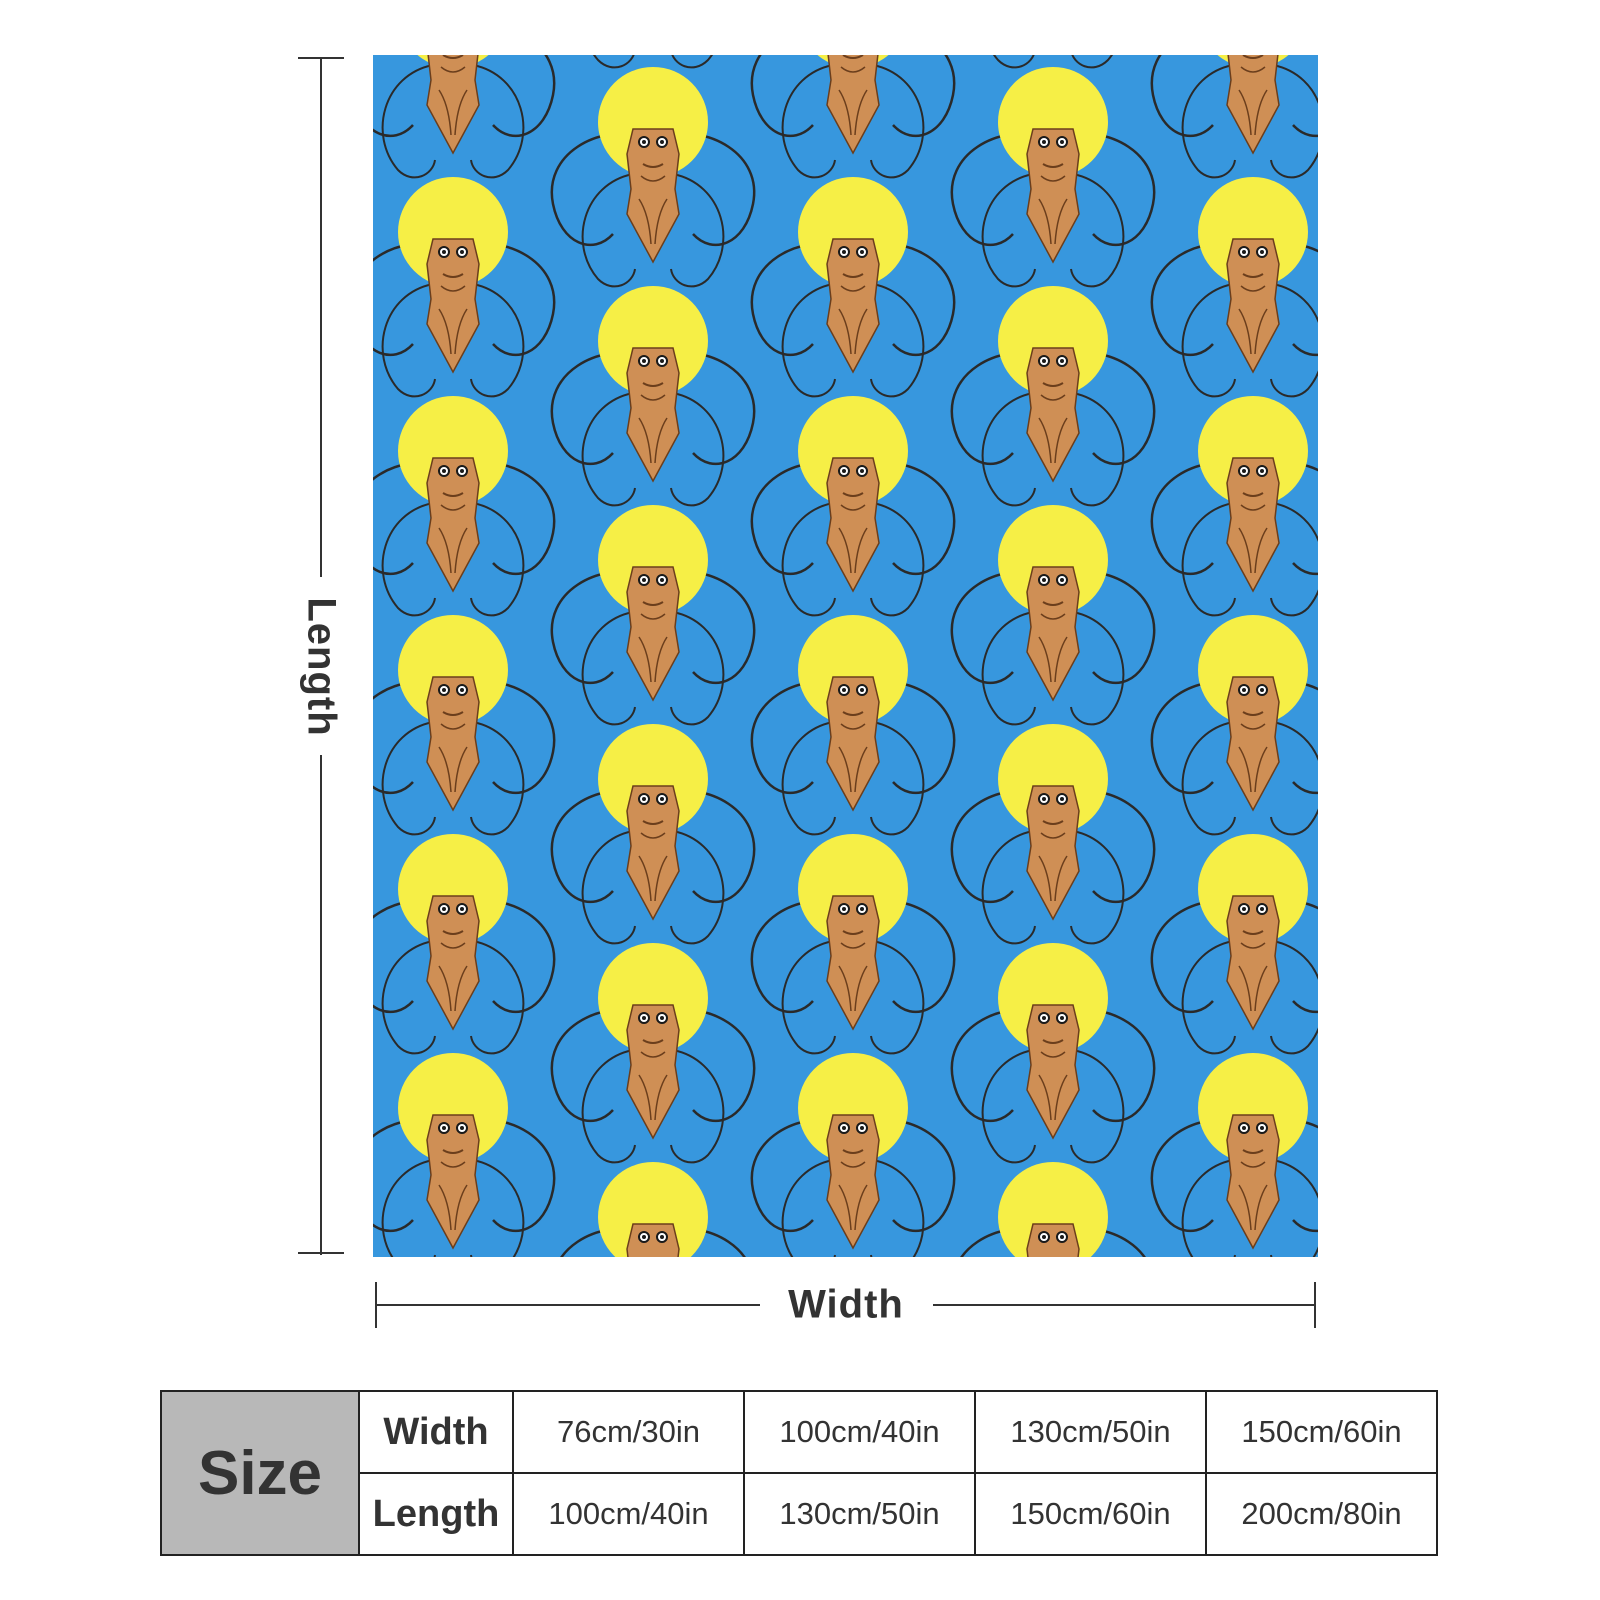 This screenshot has height=1600, width=1600. I want to click on width-value: 100cm/40in, so click(859, 1432).